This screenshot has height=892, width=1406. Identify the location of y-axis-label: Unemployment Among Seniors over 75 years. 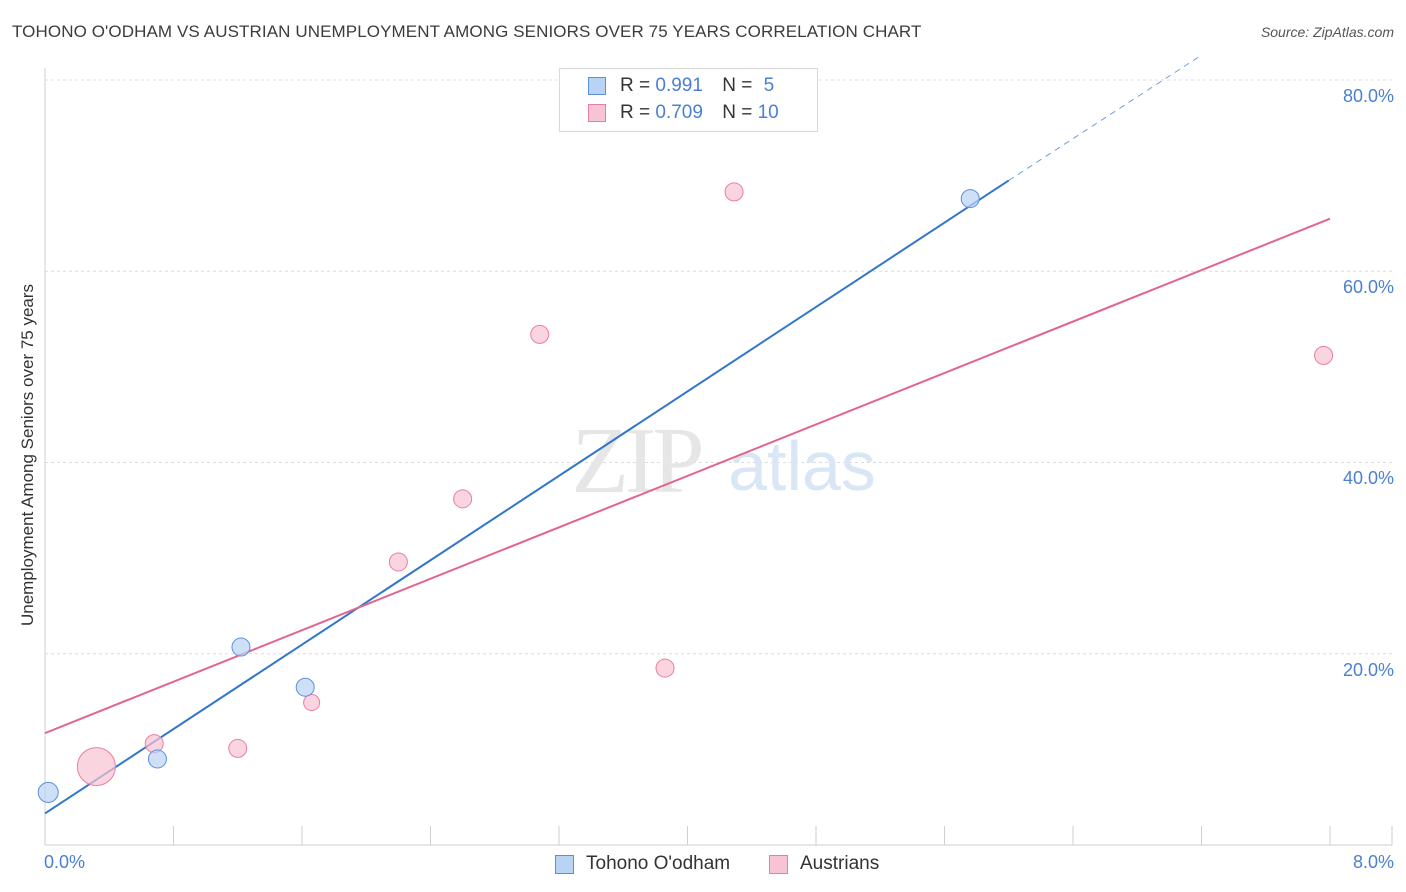
(27, 455).